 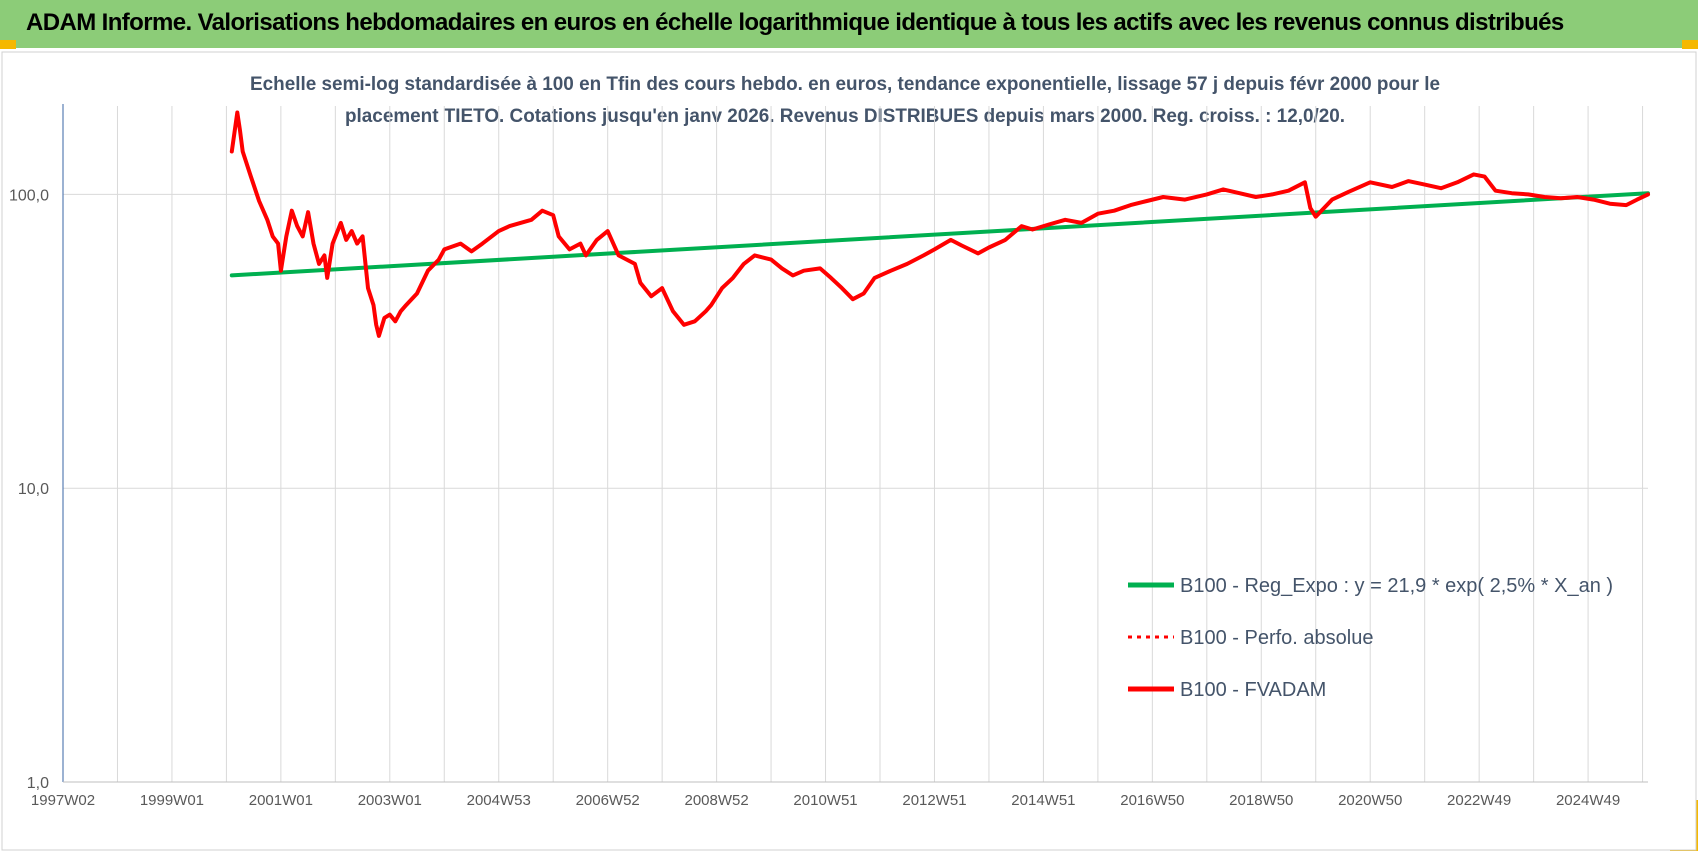 I want to click on x-tick-label: 2014W51, so click(x=1043, y=800).